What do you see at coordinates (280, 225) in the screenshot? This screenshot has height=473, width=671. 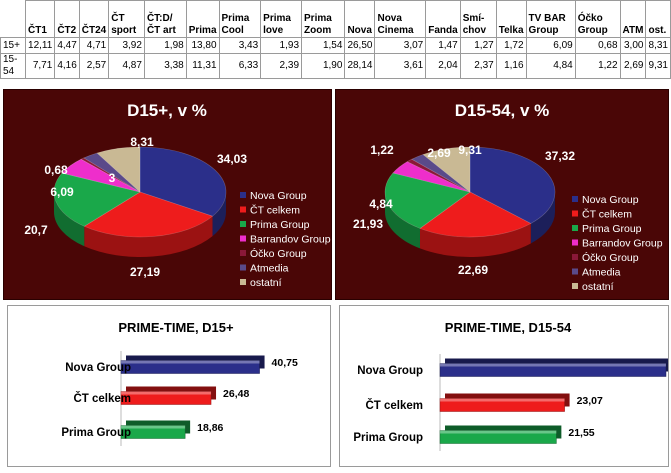 I see `legend-label: Prima Group` at bounding box center [280, 225].